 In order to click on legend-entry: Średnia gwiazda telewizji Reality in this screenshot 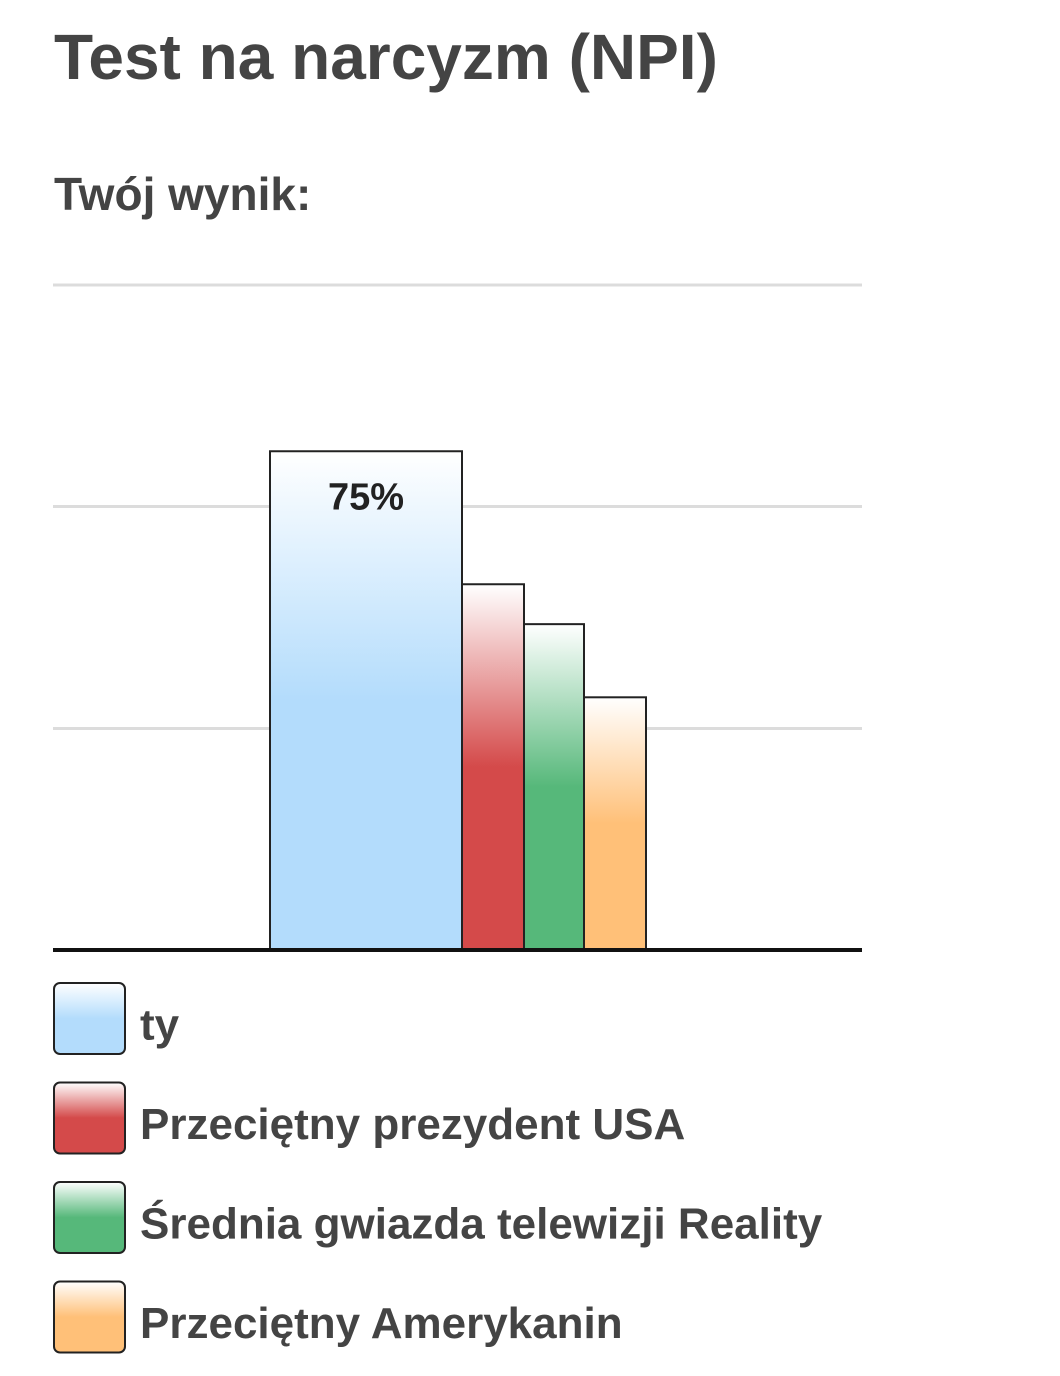, I will do `click(438, 1217)`.